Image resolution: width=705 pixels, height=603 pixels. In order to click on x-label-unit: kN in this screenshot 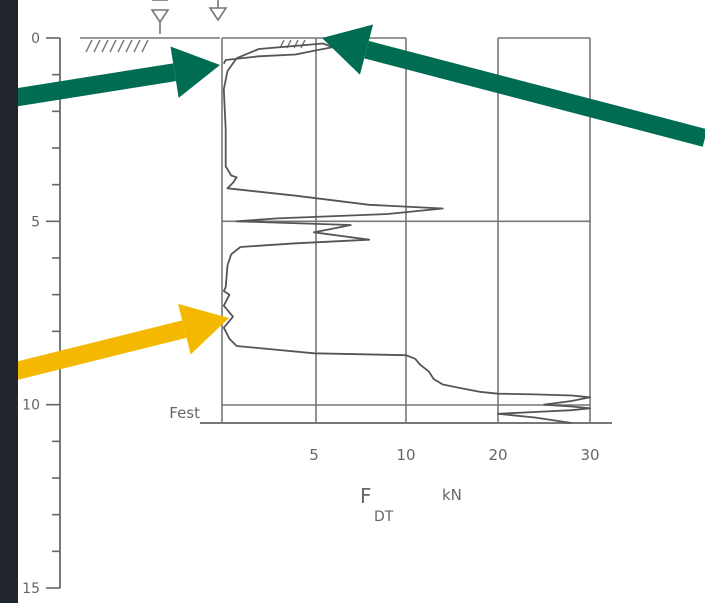, I will do `click(452, 495)`.